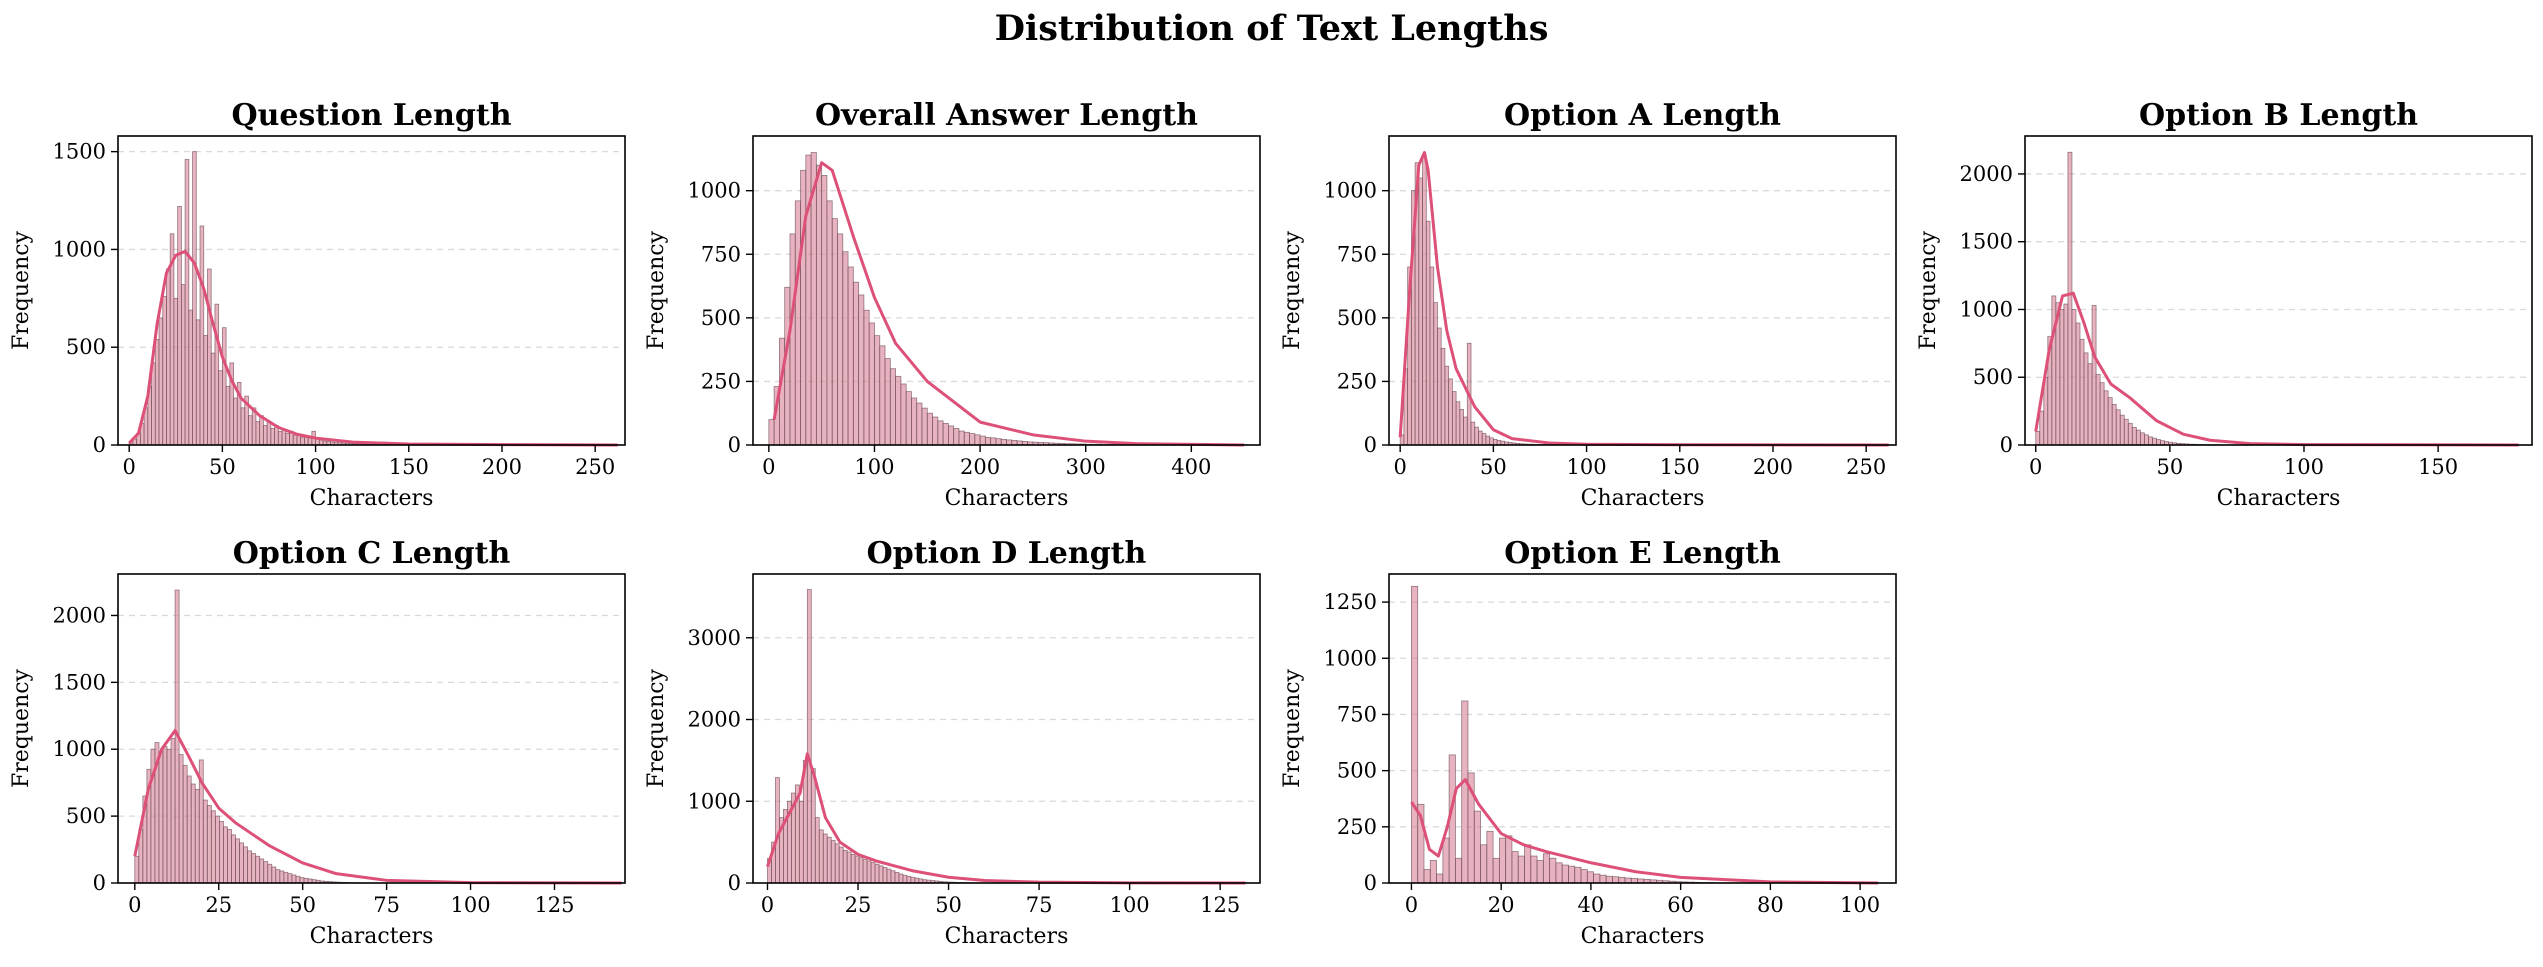 This screenshot has width=2543, height=967. I want to click on y-tick-label: 750, so click(1357, 254).